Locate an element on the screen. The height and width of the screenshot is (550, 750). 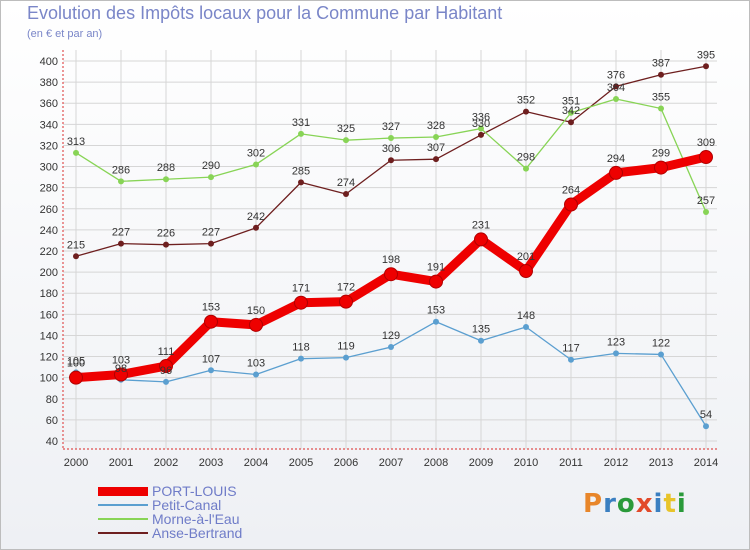
data-label-anse-bertrand: 226 is located at coordinates (166, 234).